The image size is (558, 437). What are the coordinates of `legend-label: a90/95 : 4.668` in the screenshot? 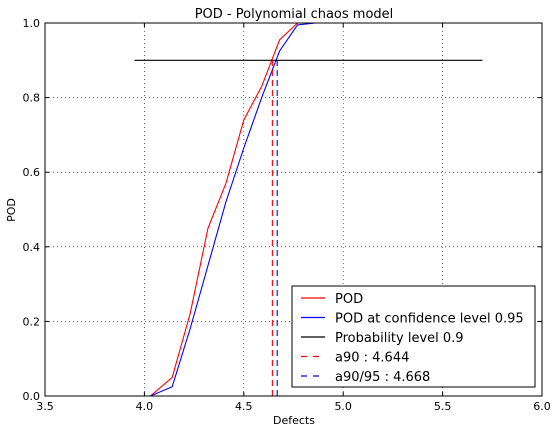 It's located at (382, 377).